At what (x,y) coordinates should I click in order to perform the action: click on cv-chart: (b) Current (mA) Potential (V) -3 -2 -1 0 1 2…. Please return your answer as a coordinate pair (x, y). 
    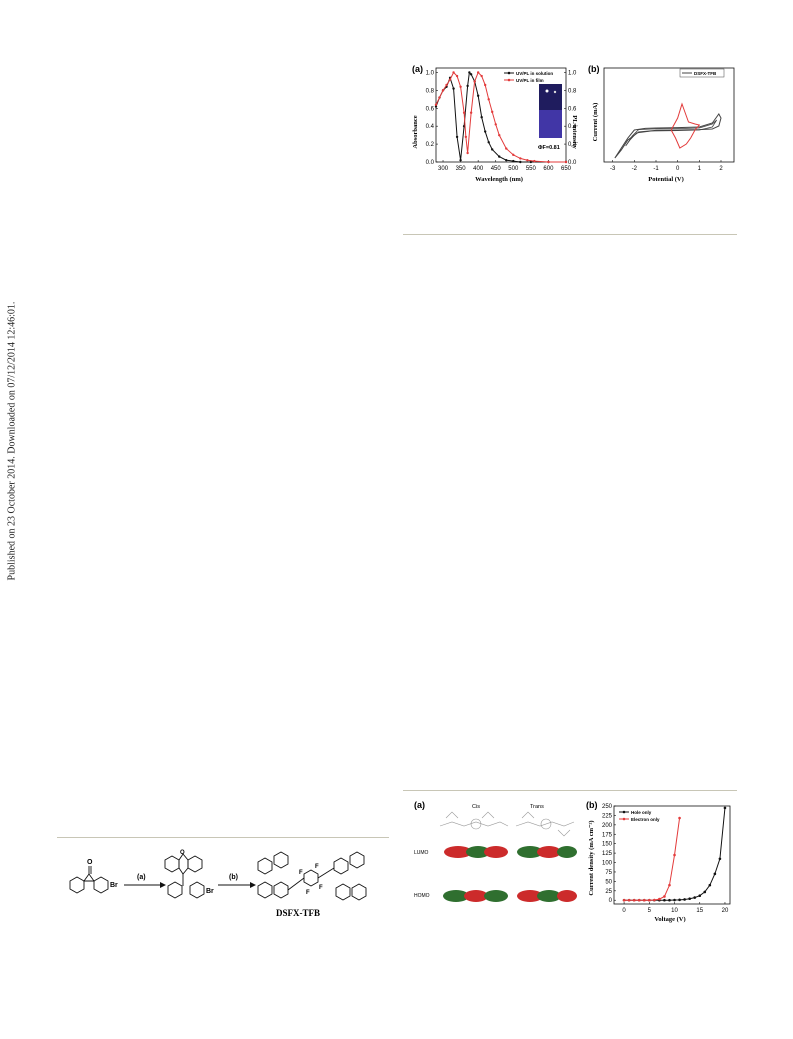
    Looking at the image, I should click on (661, 123).